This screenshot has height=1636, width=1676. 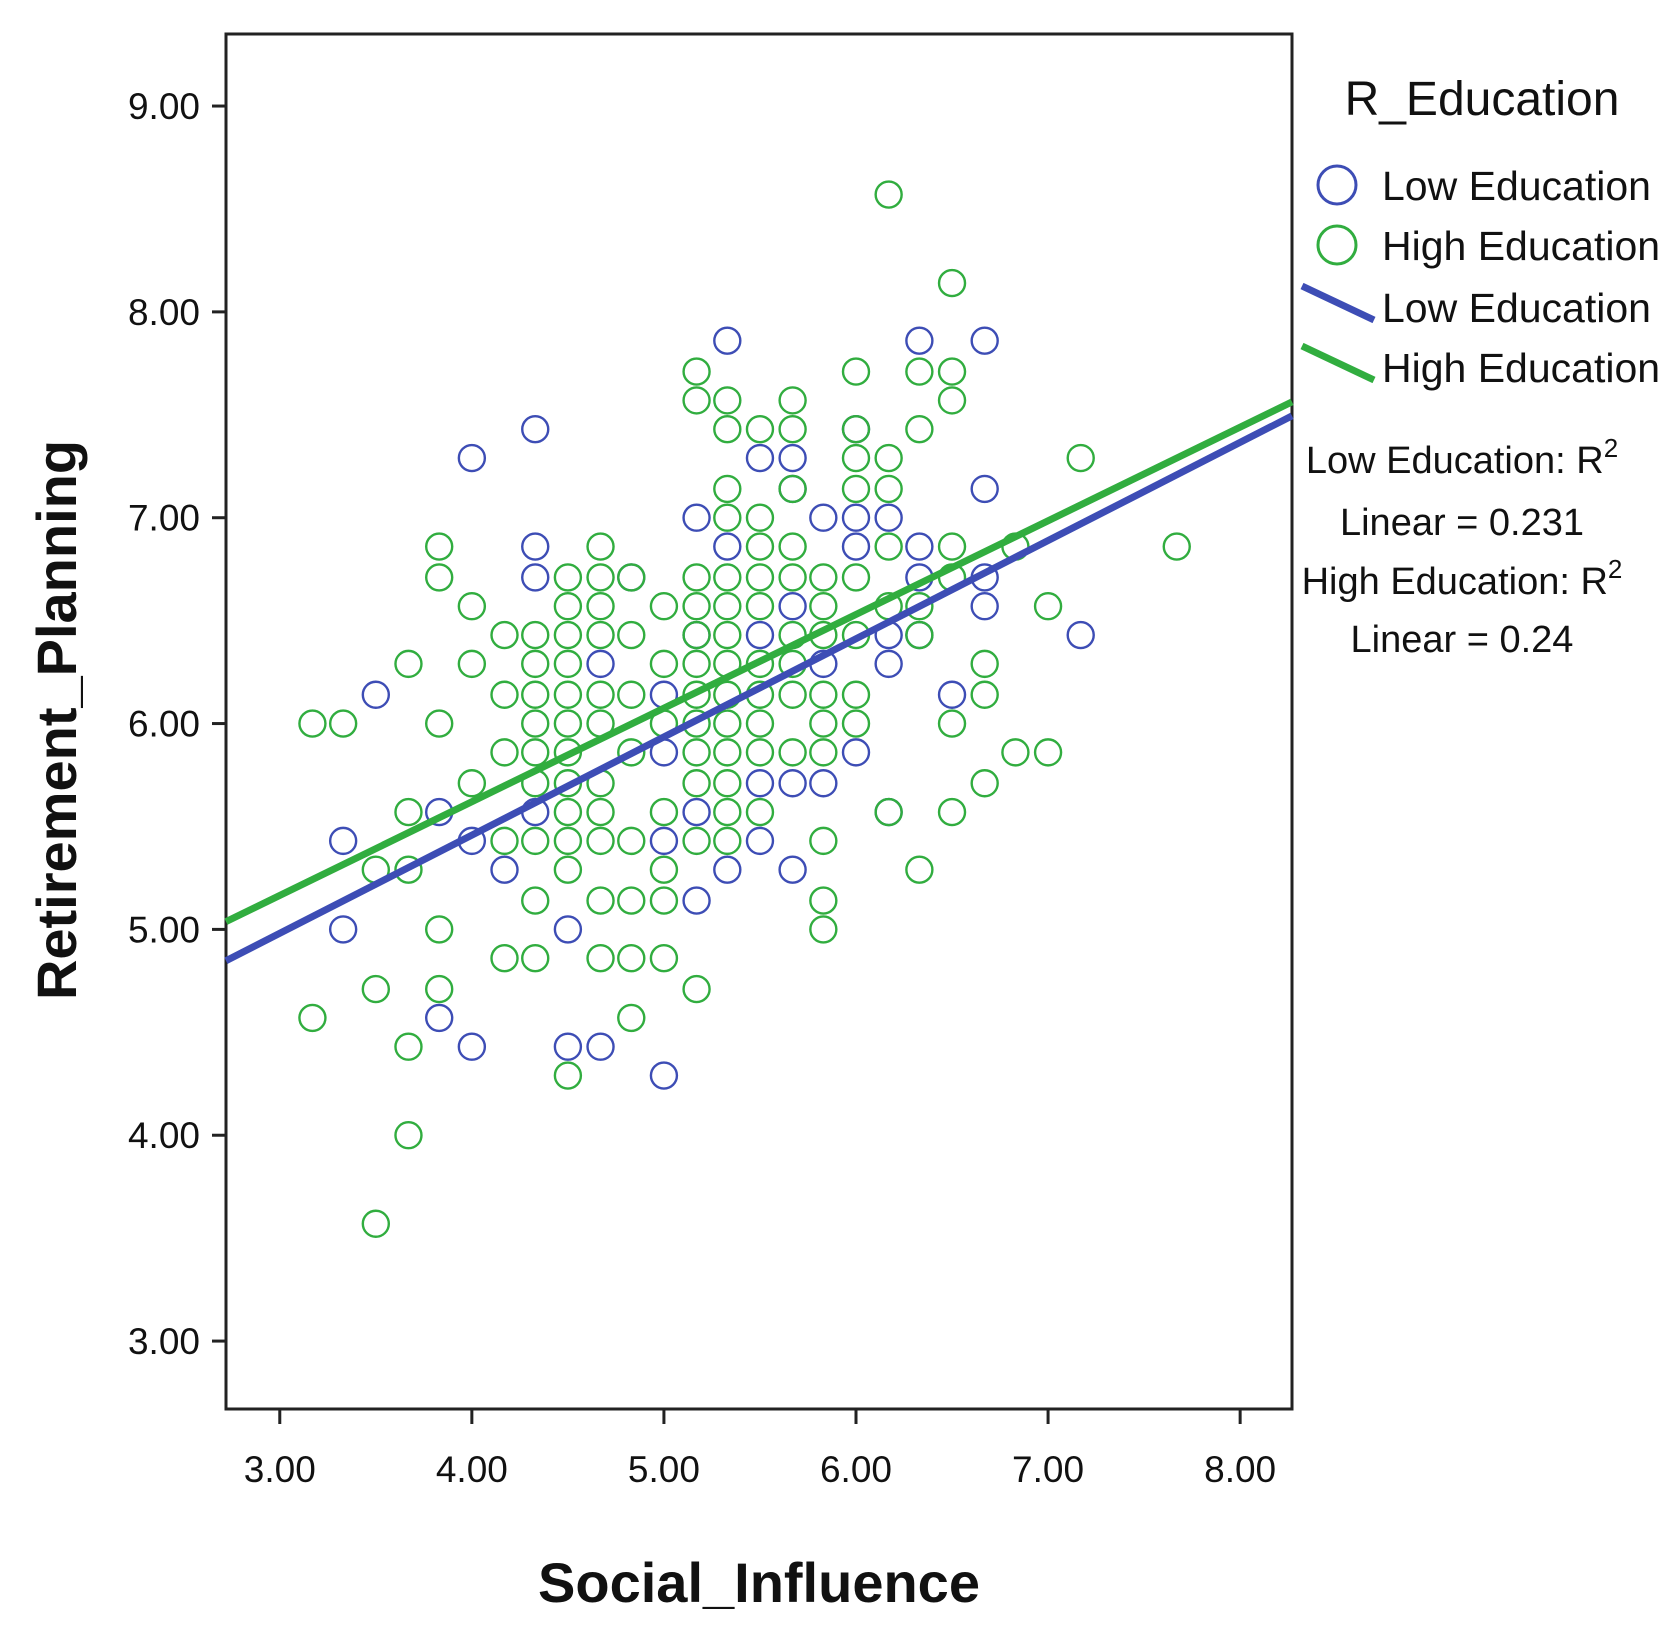 I want to click on legend-line-low-education, so click(x=1338, y=303).